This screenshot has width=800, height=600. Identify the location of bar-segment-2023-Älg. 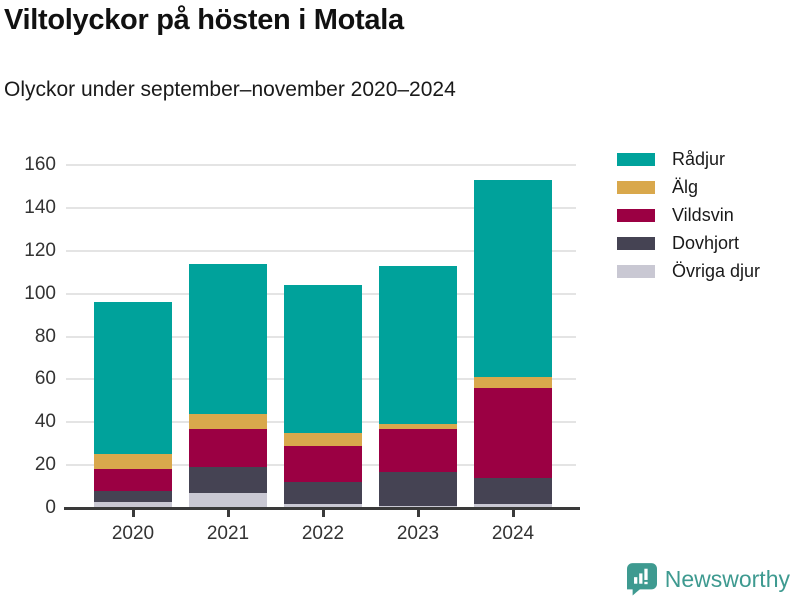
(418, 426).